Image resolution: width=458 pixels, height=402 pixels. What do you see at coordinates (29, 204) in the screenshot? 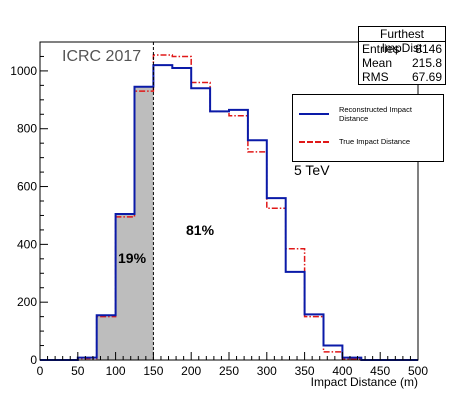
I see `y-axis: 0 200 400 600 800 1000` at bounding box center [29, 204].